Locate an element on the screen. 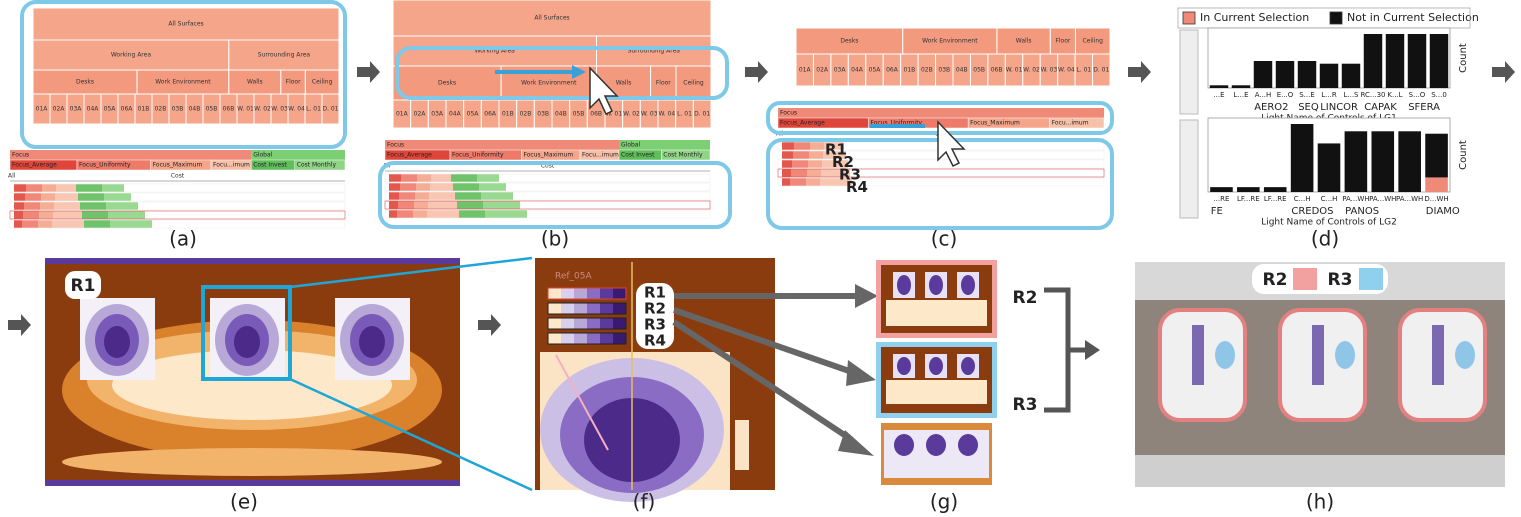  x-axis-label: Light Name of Controls of LG2 is located at coordinates (1329, 223).